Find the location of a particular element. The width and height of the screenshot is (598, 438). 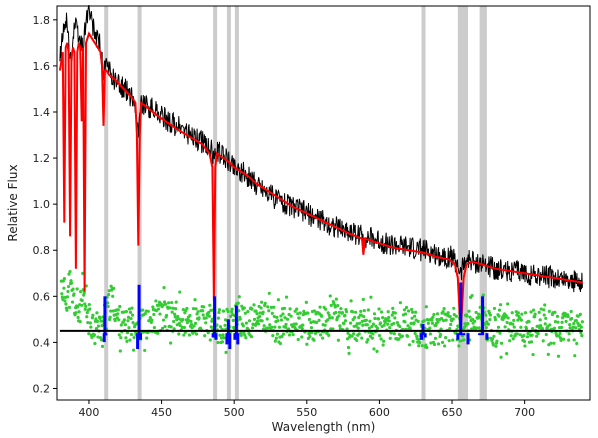

y-tick-label: 1.2 is located at coordinates (42, 158).